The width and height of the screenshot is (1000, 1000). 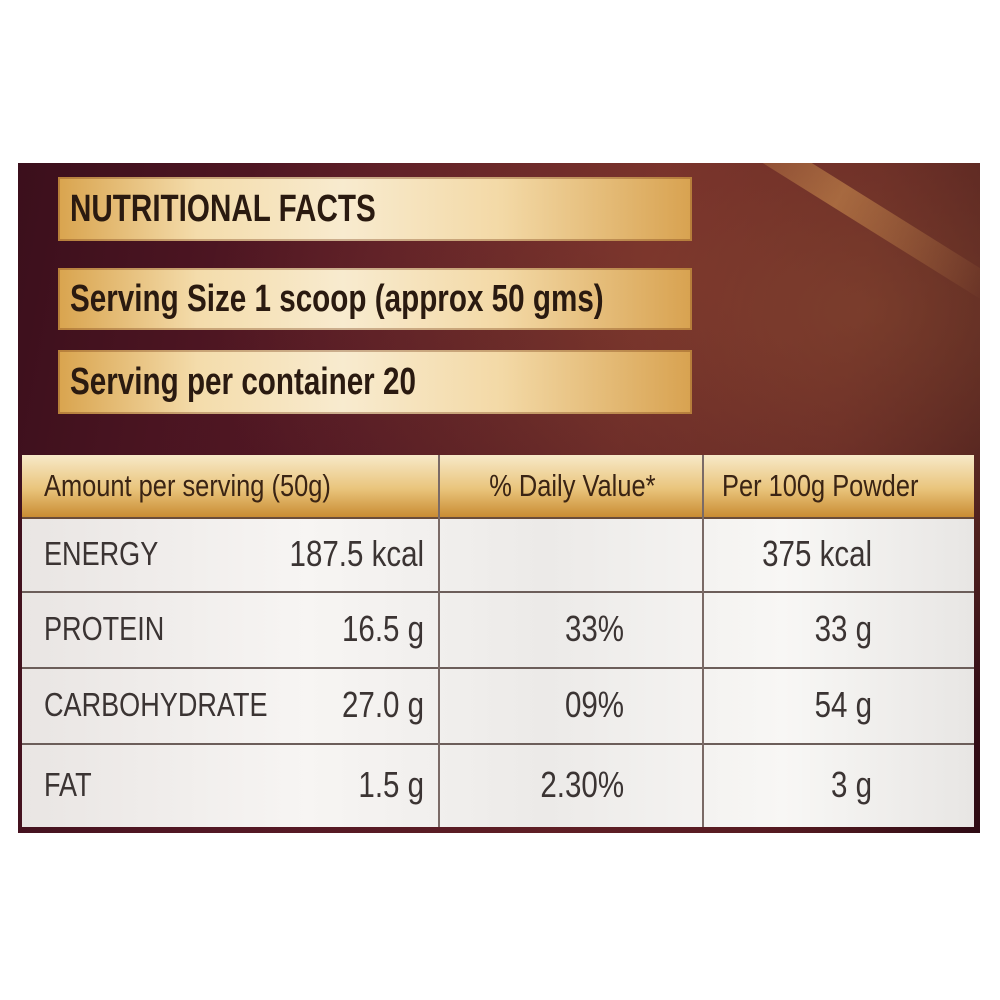 What do you see at coordinates (187, 485) in the screenshot?
I see `header-amount-label: Amount per serving (50g)` at bounding box center [187, 485].